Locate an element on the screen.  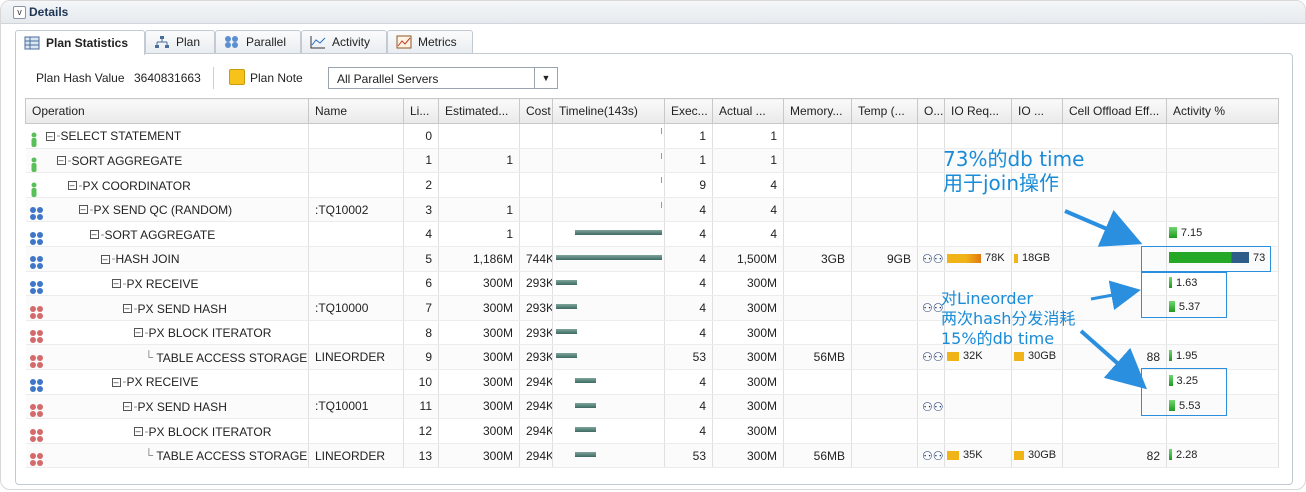
dropdown-arrow-icon: ▼ is located at coordinates (545, 78).